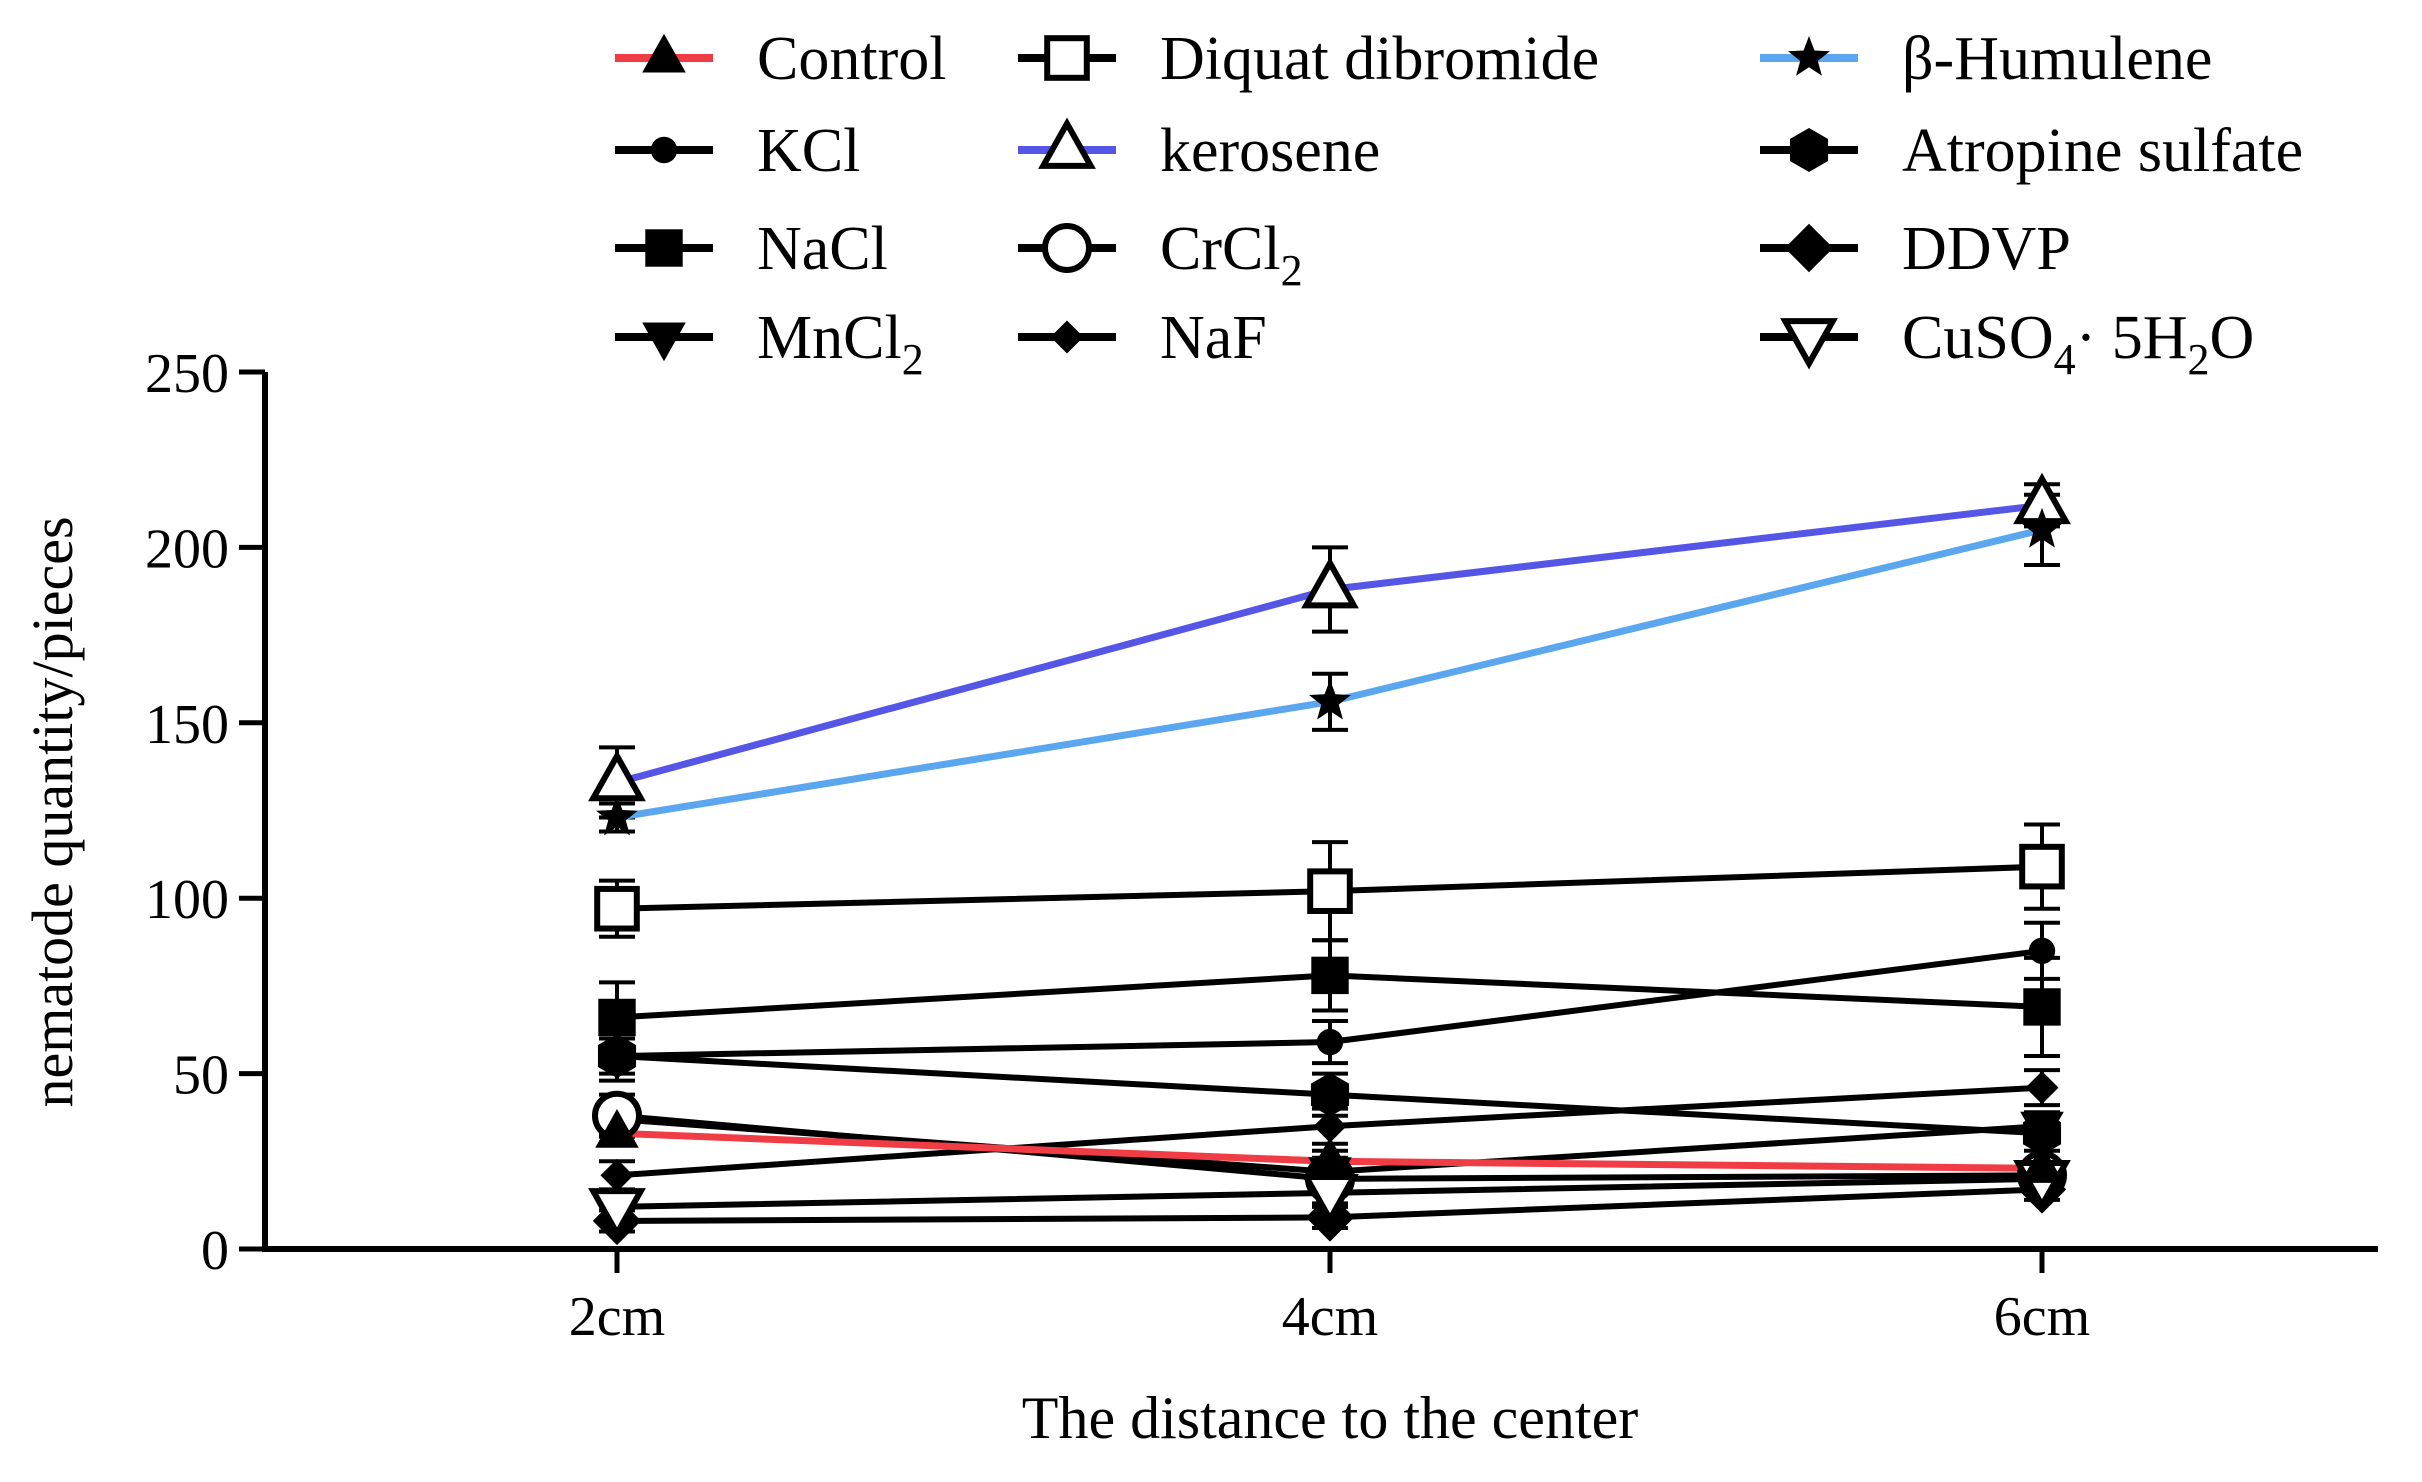 This screenshot has width=2422, height=1482. What do you see at coordinates (2078, 344) in the screenshot?
I see `legend-label: CuSO4· 5H2O` at bounding box center [2078, 344].